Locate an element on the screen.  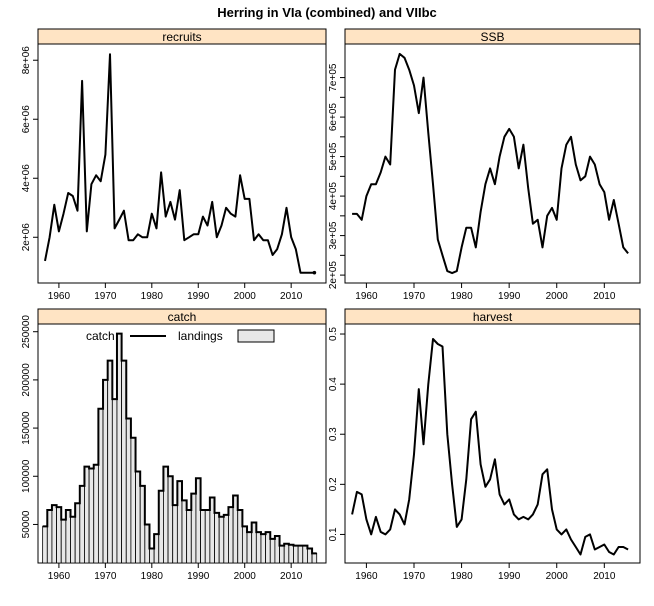
y-tick-label: 200000 is located at coordinates (26, 380).